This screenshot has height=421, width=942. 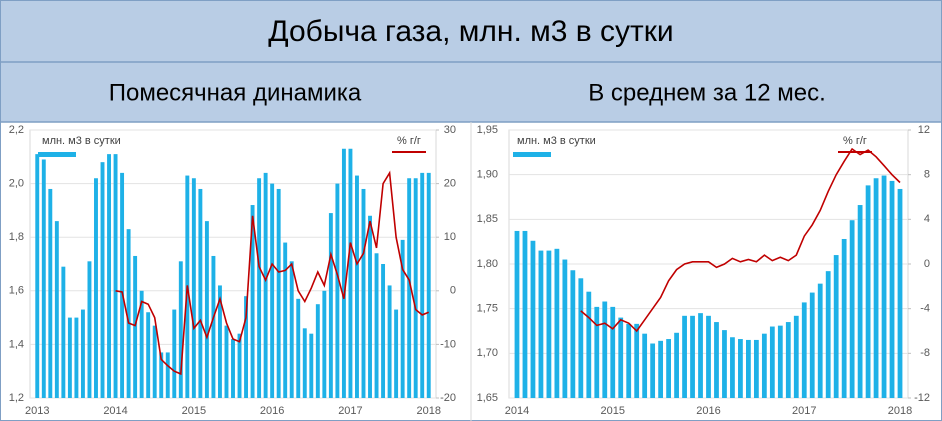 I want to click on y2-tick-label: -4, so click(x=925, y=309).